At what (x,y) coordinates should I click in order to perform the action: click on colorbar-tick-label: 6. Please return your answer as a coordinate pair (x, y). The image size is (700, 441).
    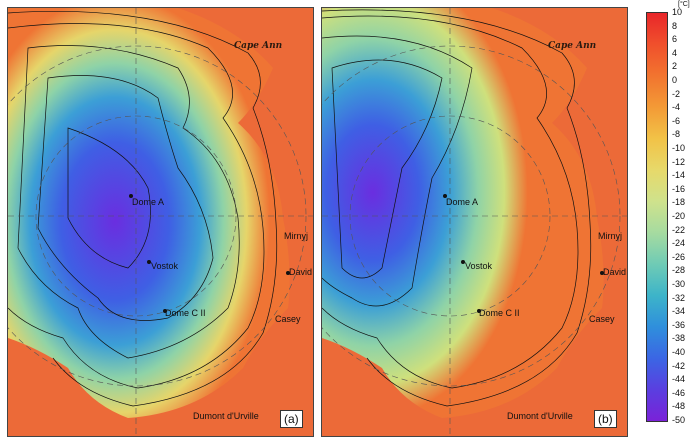
    Looking at the image, I should click on (675, 39).